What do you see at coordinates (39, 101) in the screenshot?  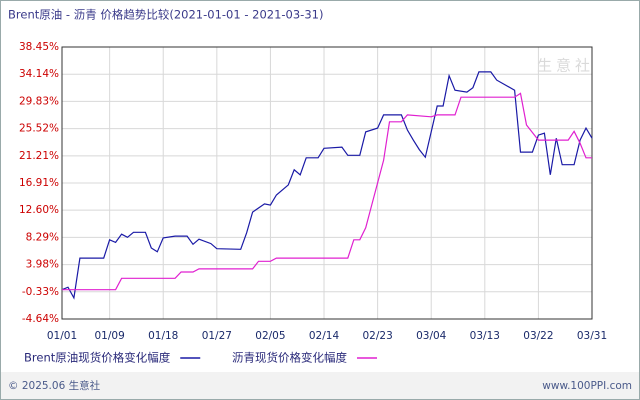 I see `y-tick-label: 29.83%` at bounding box center [39, 101].